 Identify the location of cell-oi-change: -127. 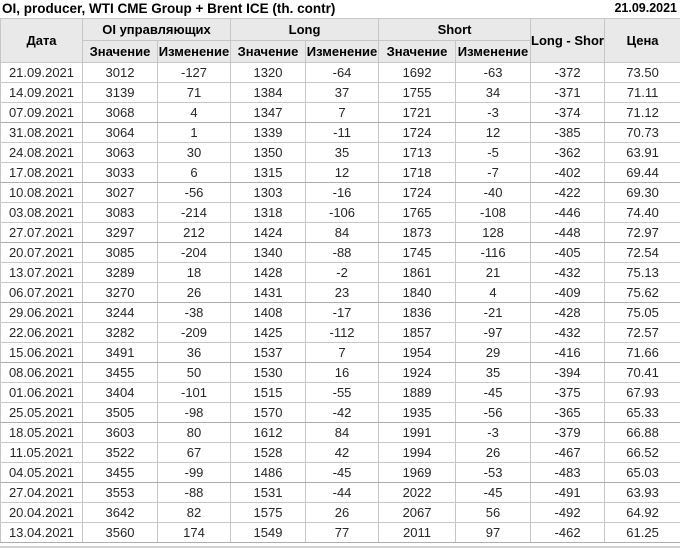
(194, 72).